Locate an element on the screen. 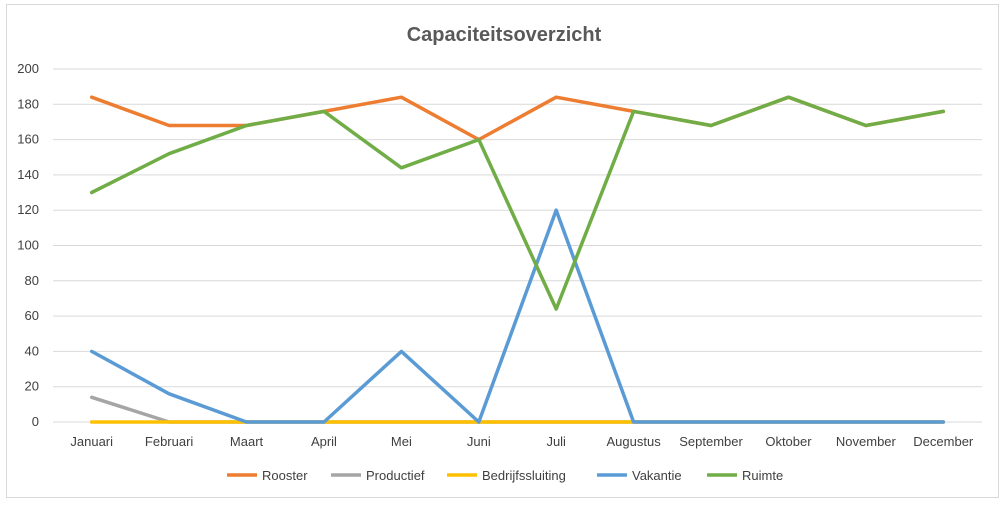 The image size is (1007, 508). y-tick-label: 160 is located at coordinates (28, 139).